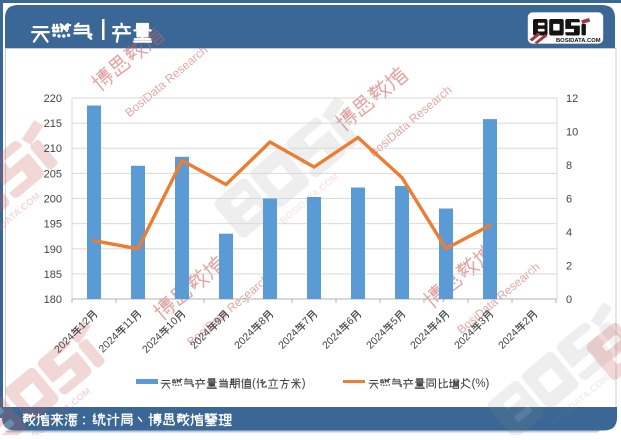 The height and width of the screenshot is (440, 621). I want to click on svg-text: 200, so click(53, 200).